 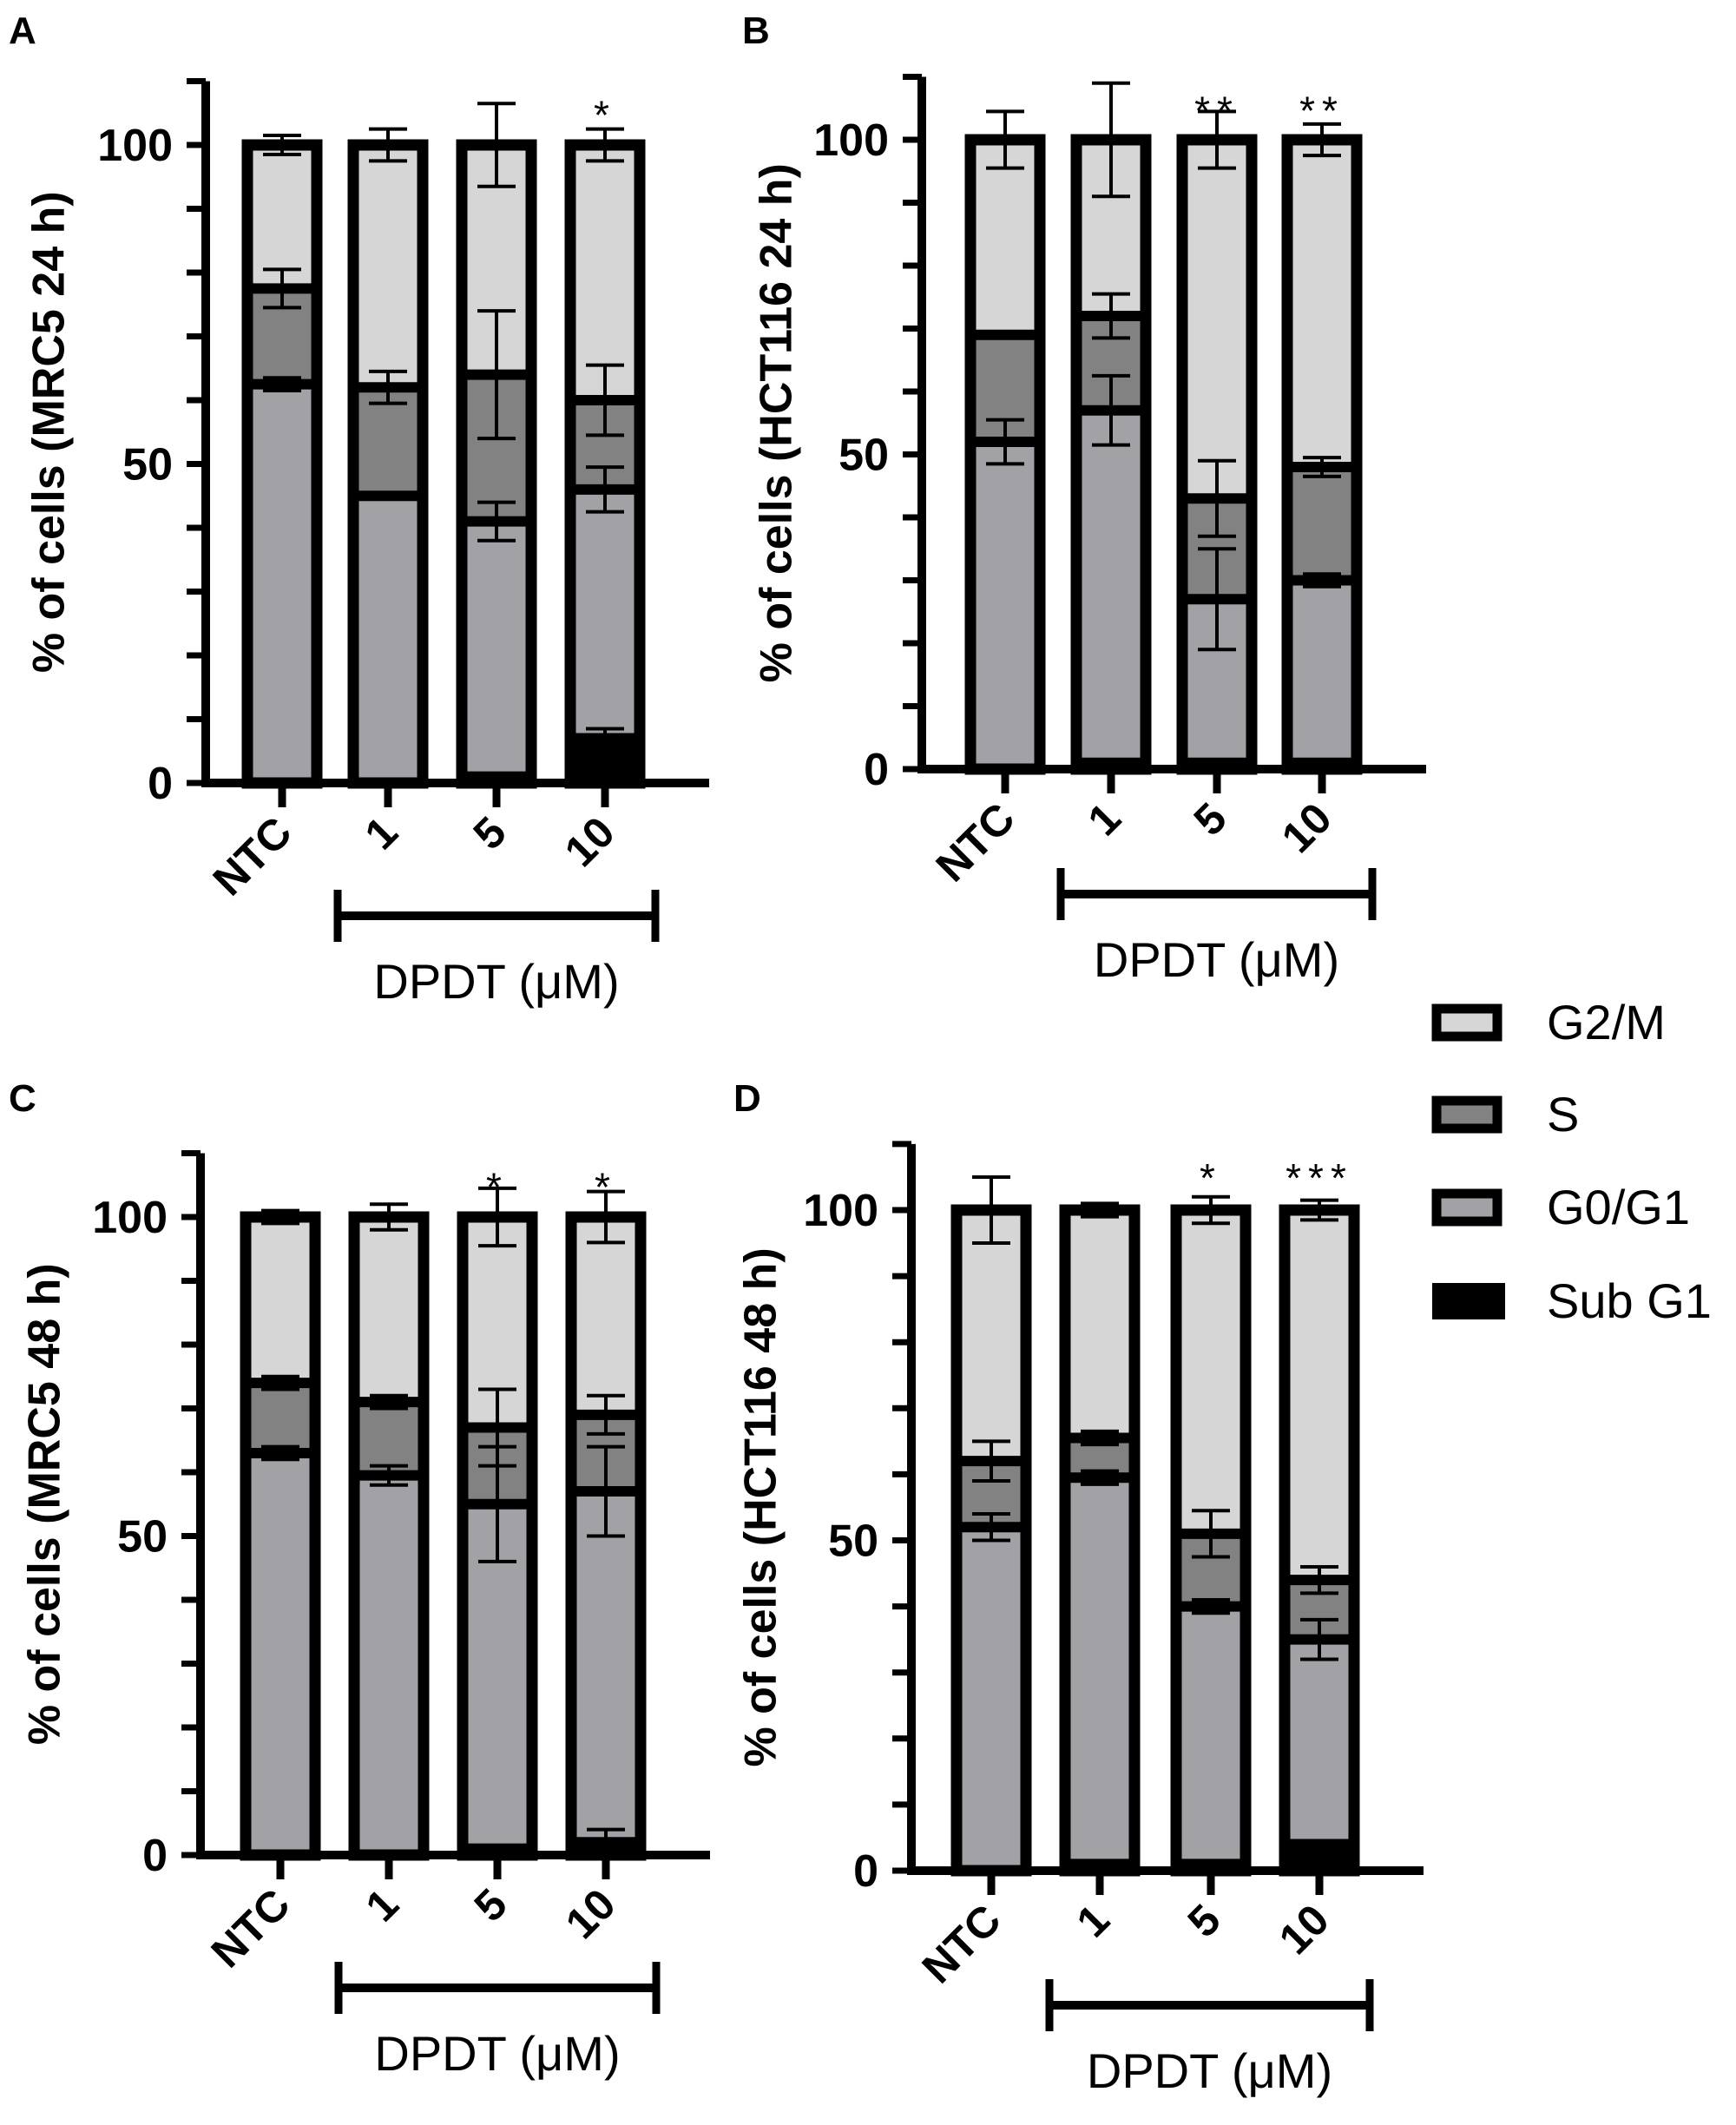 I want to click on legend-item: G2/M, so click(x=1548, y=1022).